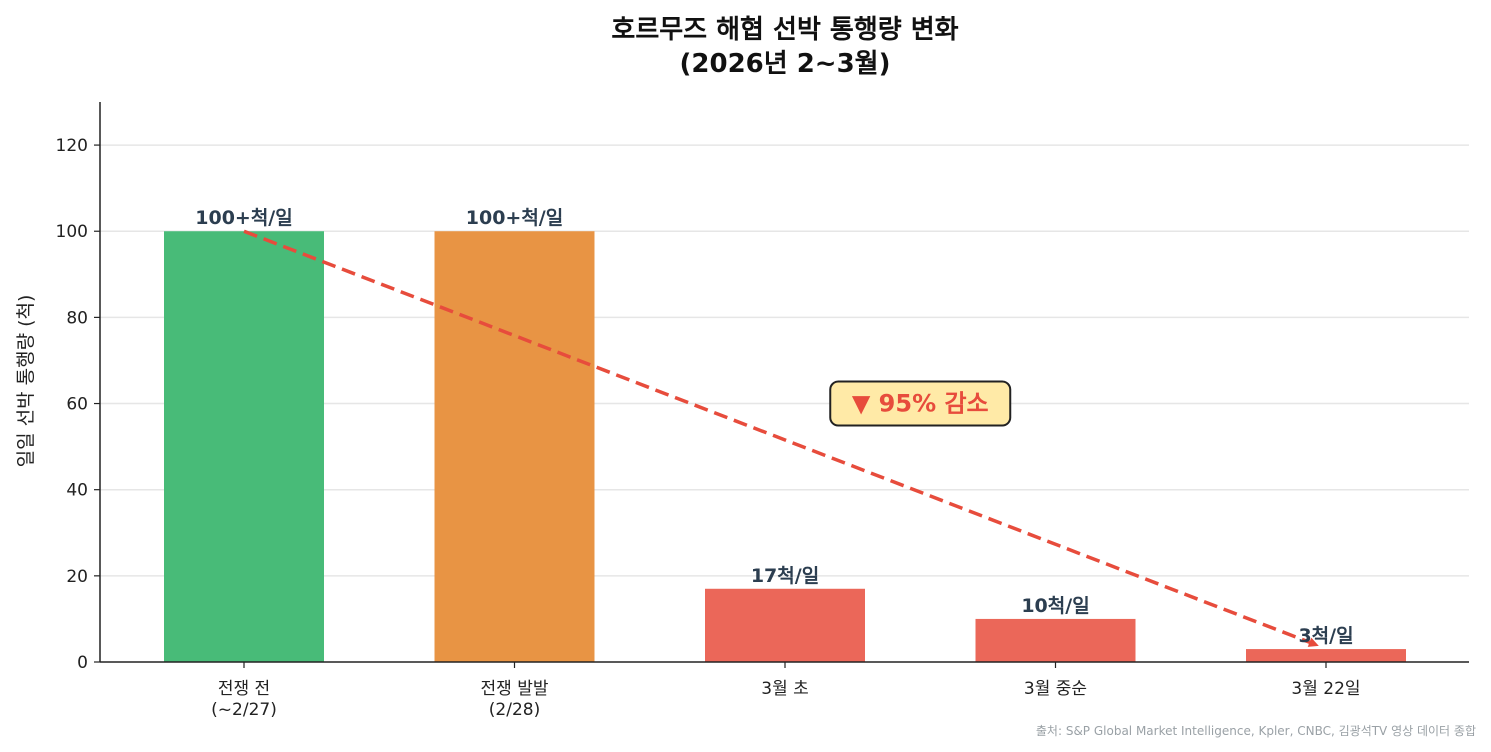 This screenshot has width=1491, height=752. I want to click on y-axis-label: 일일 선박 통행량 (척), so click(26, 381).